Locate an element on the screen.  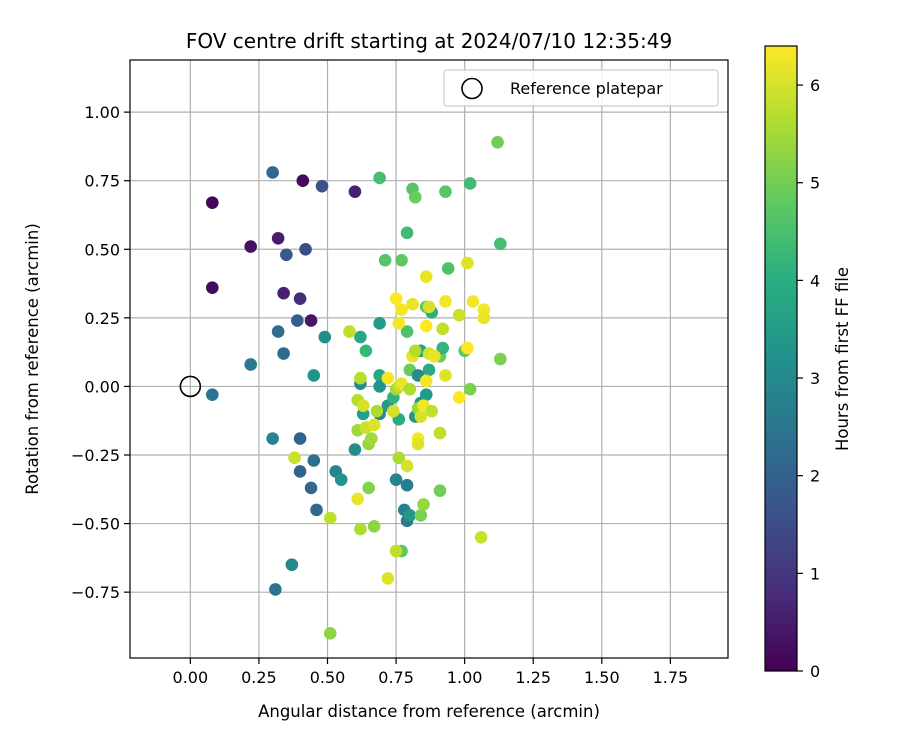
colorbar-tick-label: 5 is located at coordinates (815, 183).